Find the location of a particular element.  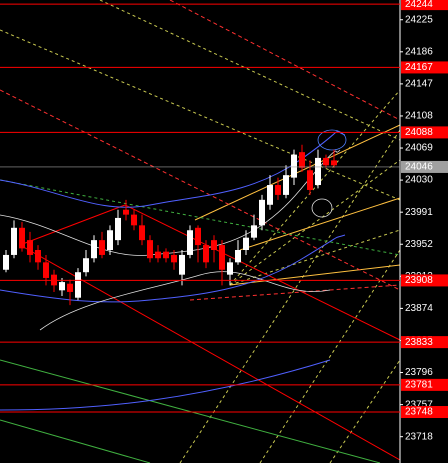

level-label: 23748 is located at coordinates (419, 412).